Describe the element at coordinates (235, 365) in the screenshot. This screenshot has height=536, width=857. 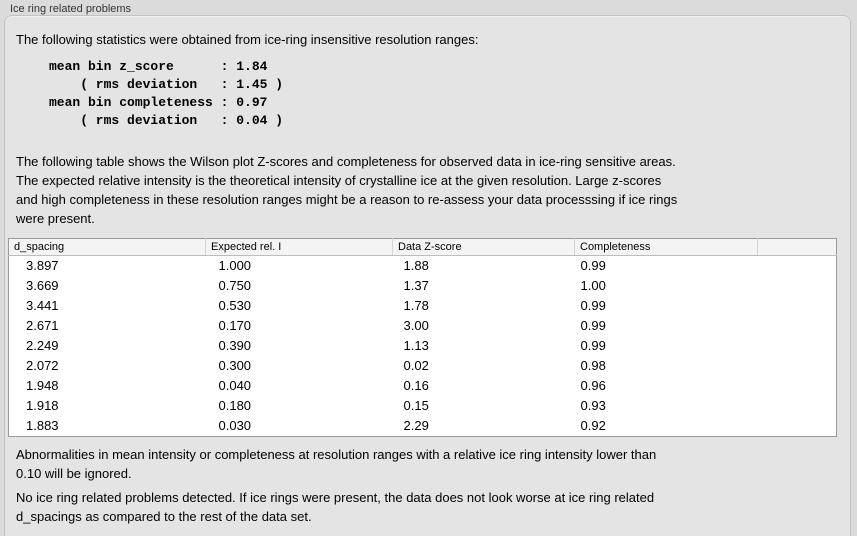
I see `table-cell: 0.300` at that location.